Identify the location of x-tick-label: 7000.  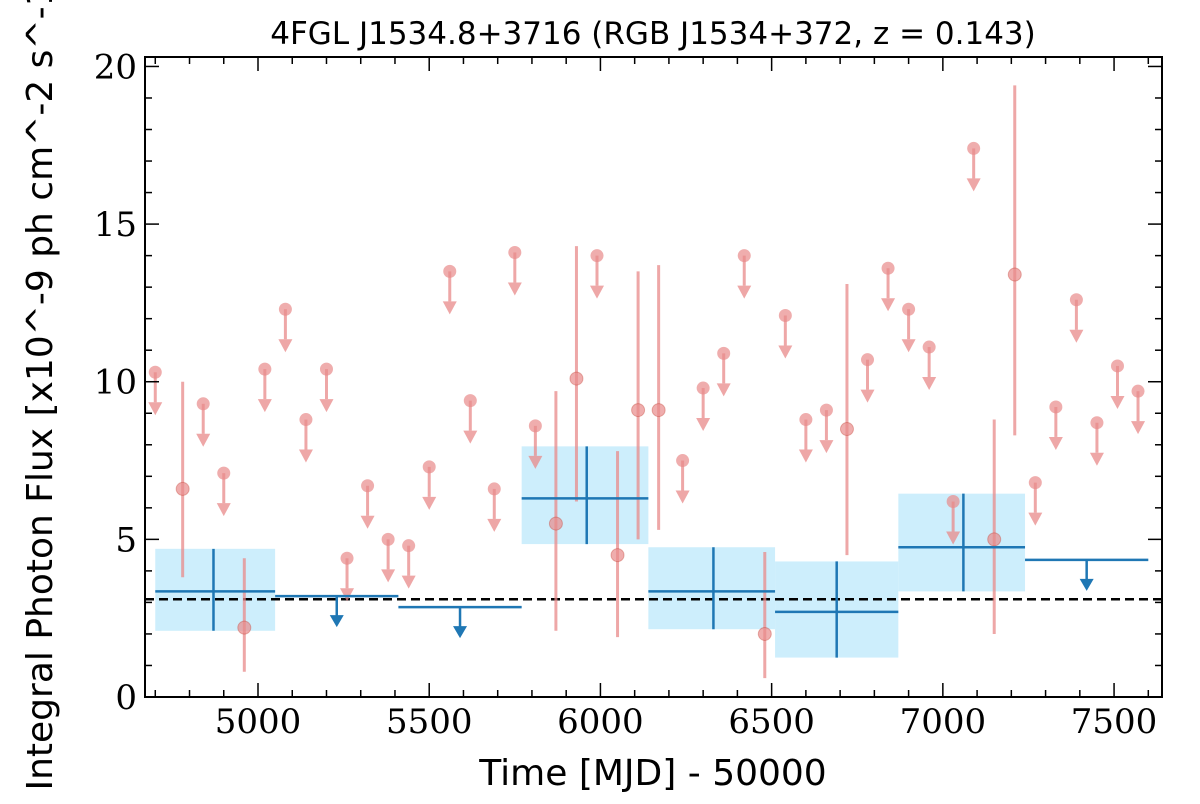
(943, 722).